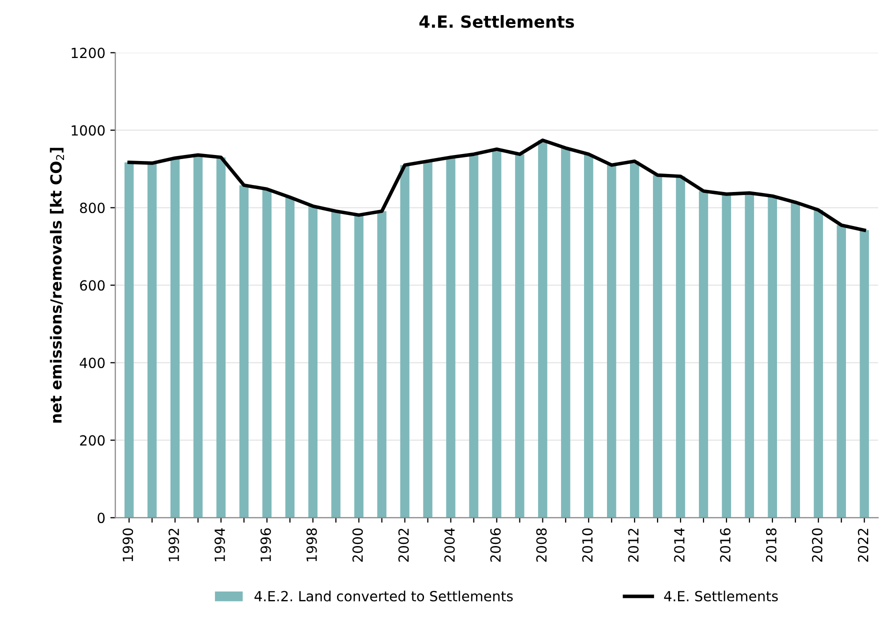  Describe the element at coordinates (357, 545) in the screenshot. I see `x-tick-label: 2000` at that location.